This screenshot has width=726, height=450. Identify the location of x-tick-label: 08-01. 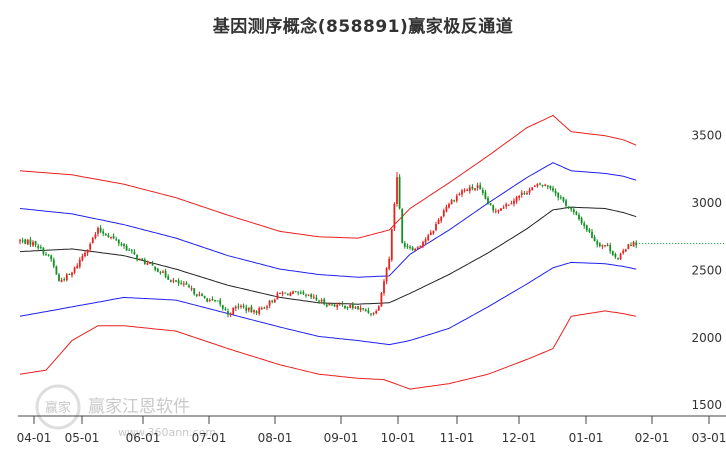
(275, 438).